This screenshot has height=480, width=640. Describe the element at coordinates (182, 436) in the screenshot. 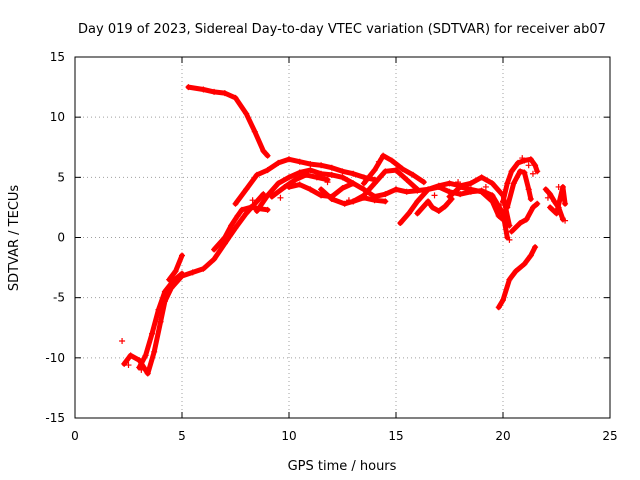

I see `x-tick-label: 5` at that location.